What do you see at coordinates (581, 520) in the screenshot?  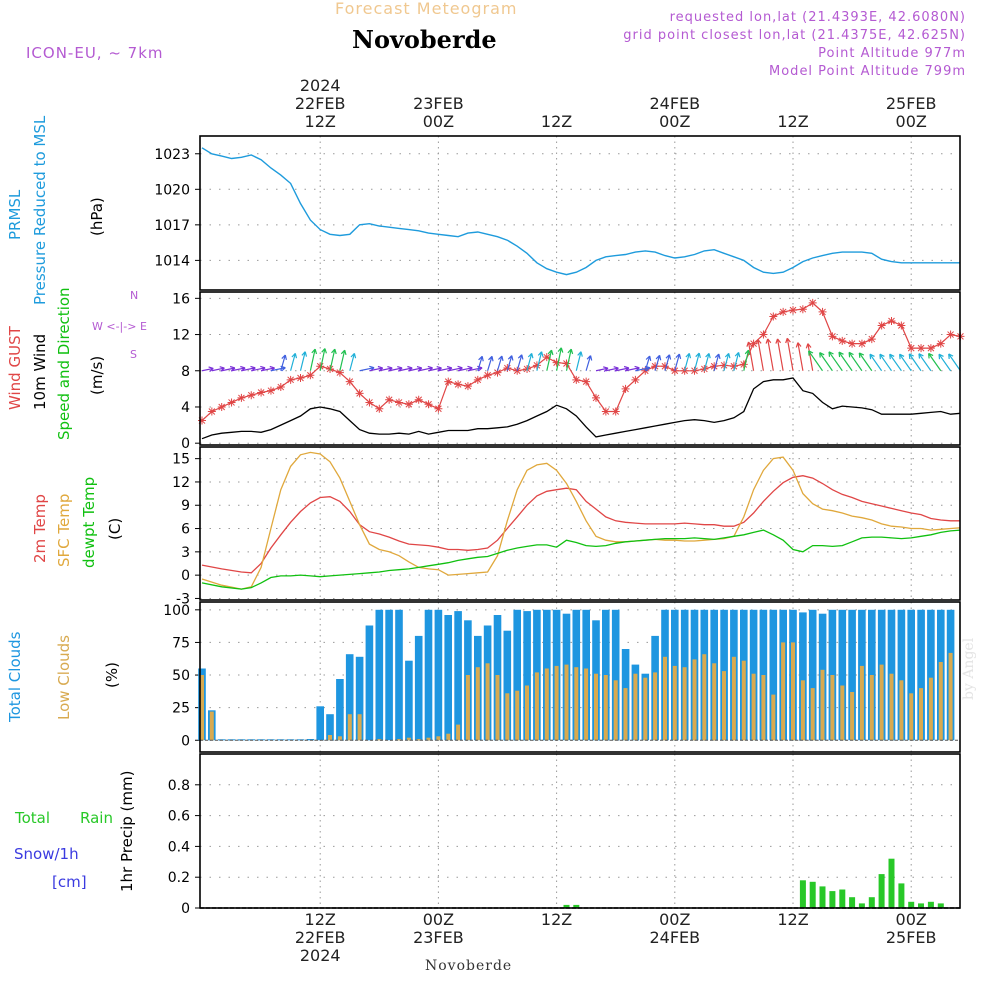 I see `sfc-temp-line` at bounding box center [581, 520].